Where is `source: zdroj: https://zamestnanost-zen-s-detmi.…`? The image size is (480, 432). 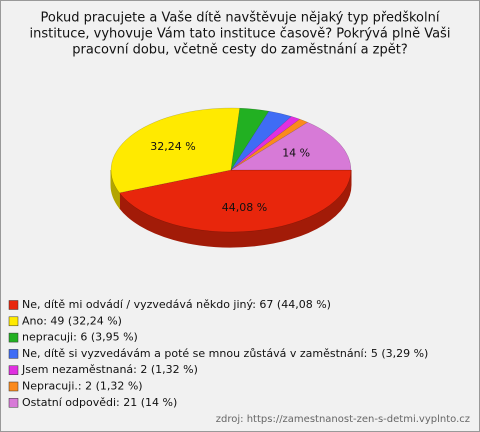
source: zdroj: https://zamestnanost-zen-s-detmi.… is located at coordinates (343, 419).